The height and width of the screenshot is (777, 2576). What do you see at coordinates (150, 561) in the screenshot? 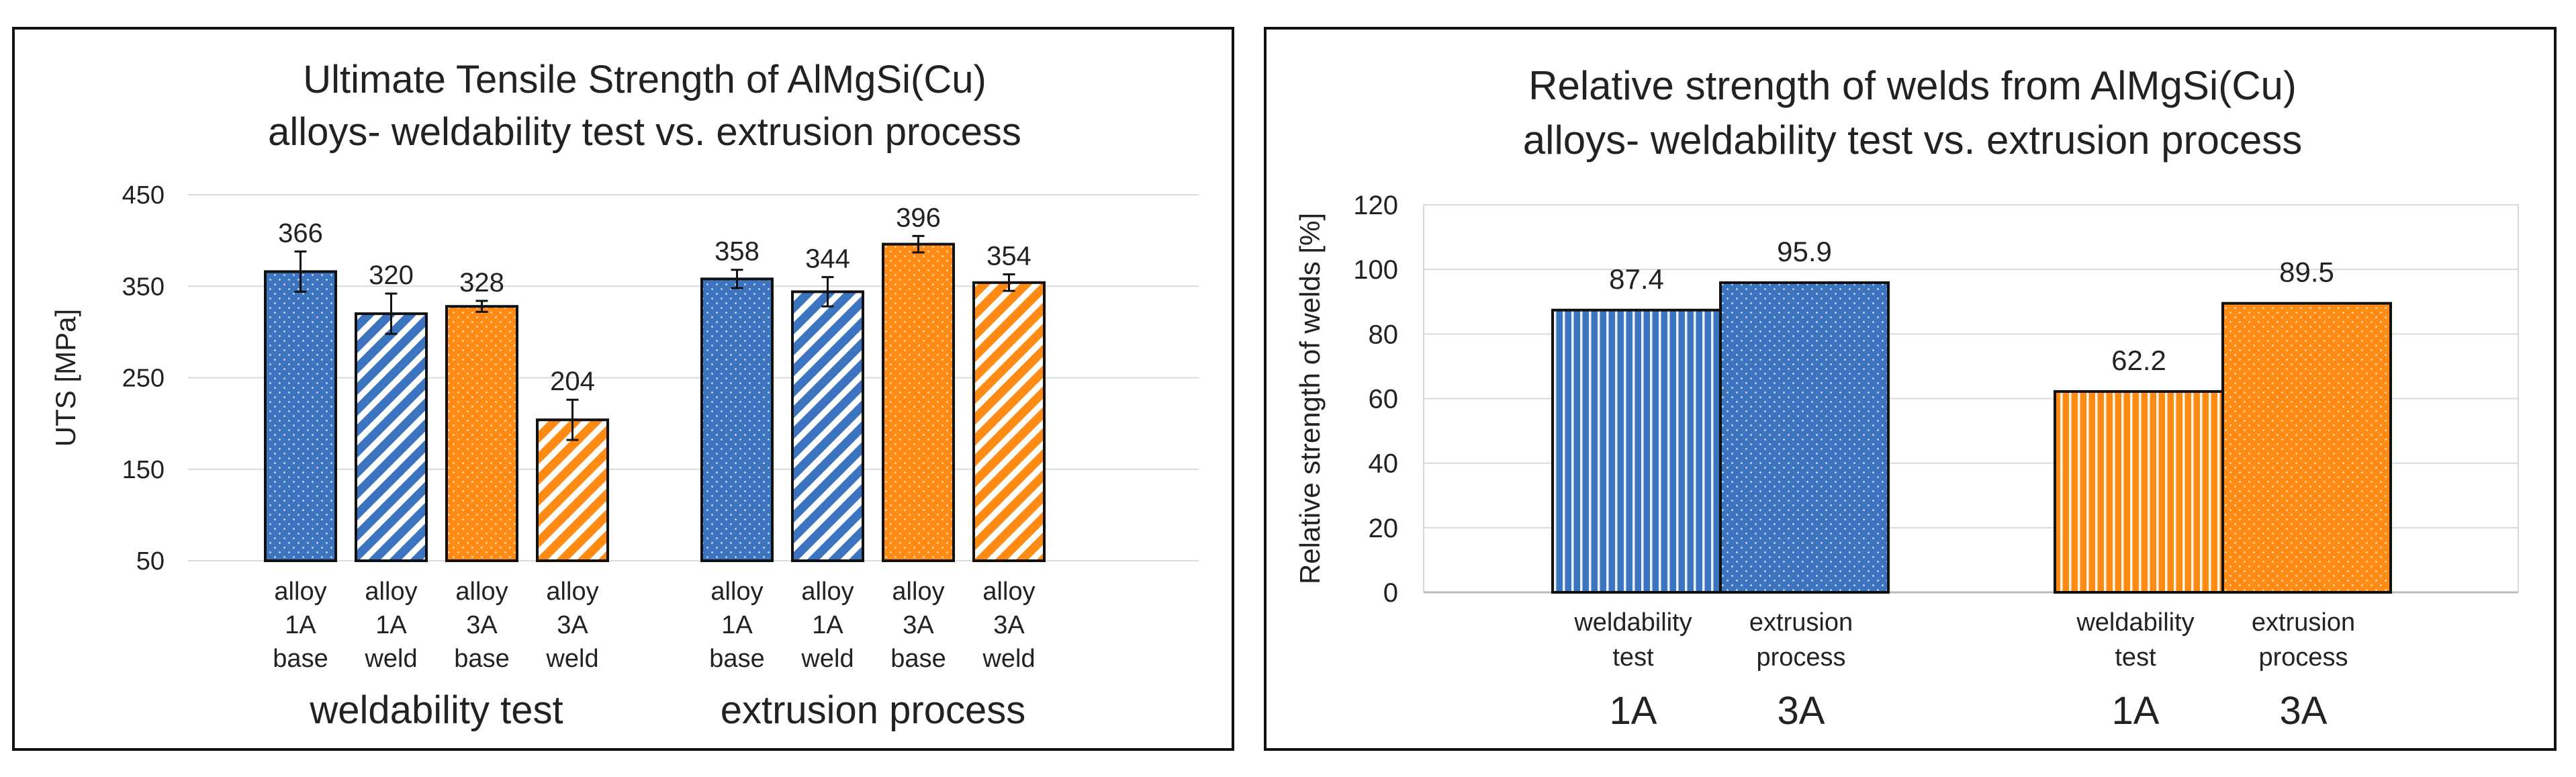
I see `uts-y-tick-label: 50` at bounding box center [150, 561].